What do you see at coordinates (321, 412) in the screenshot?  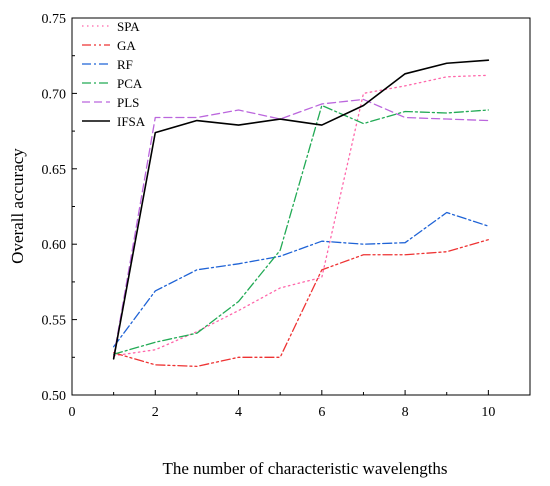 I see `x-tick-label: 6` at bounding box center [321, 412].